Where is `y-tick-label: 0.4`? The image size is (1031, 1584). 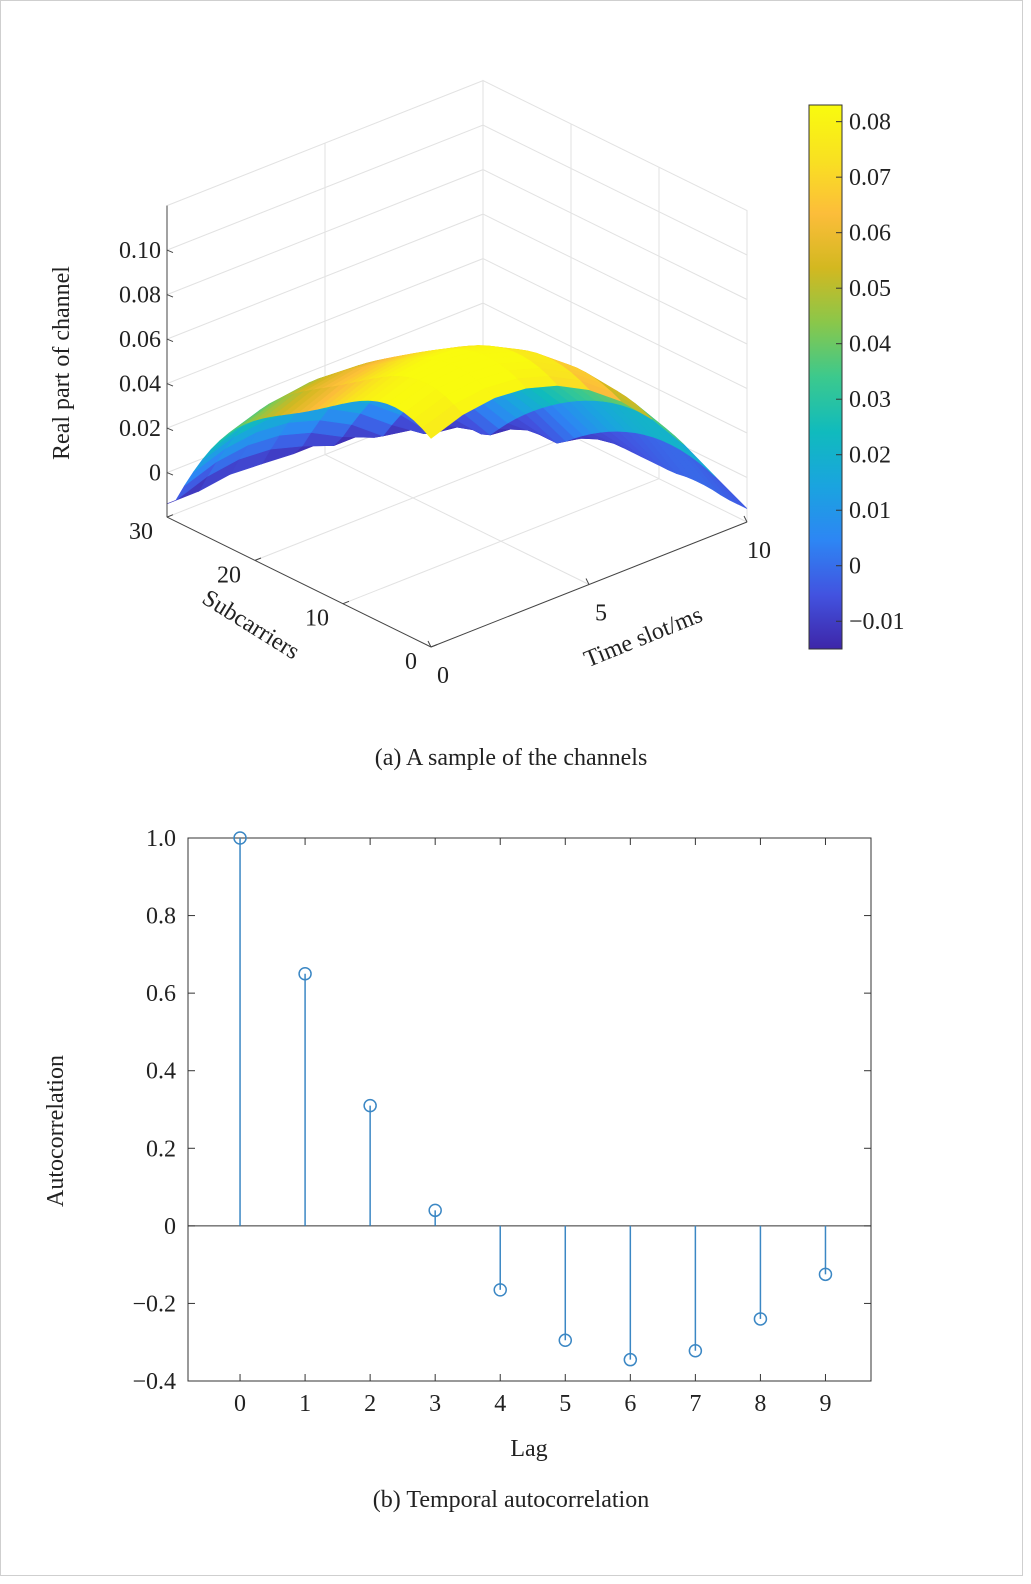
y-tick-label: 0.4 is located at coordinates (161, 1072).